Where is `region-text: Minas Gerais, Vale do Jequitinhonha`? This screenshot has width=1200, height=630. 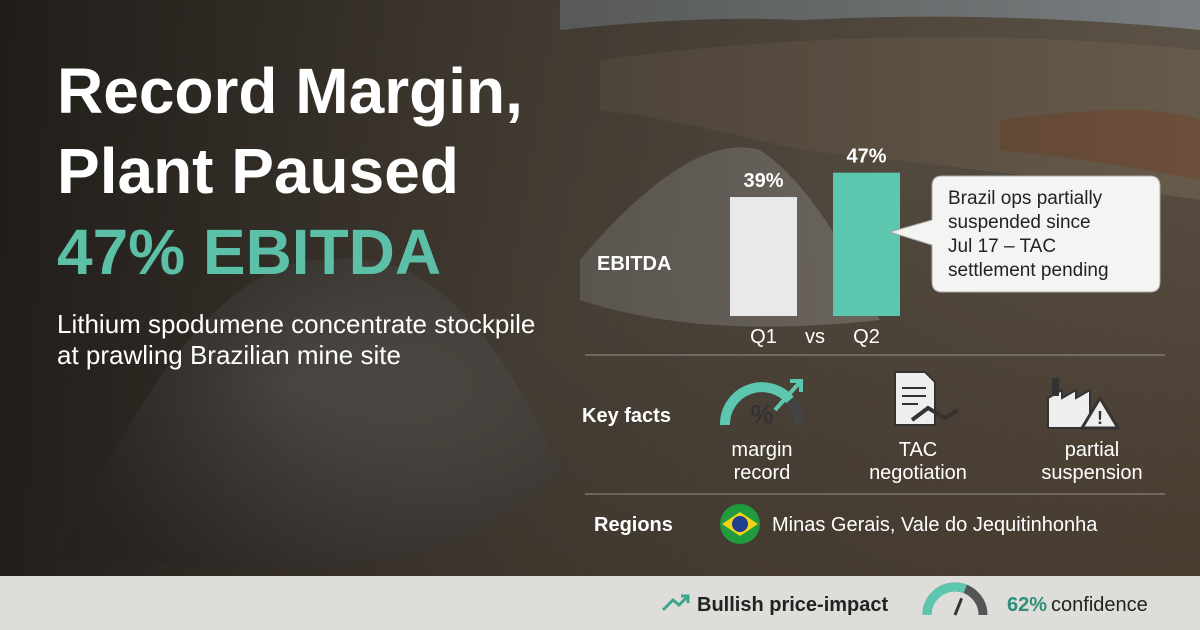 region-text: Minas Gerais, Vale do Jequitinhonha is located at coordinates (935, 525).